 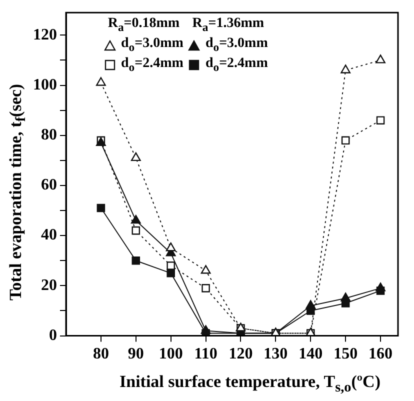 What do you see at coordinates (170, 354) in the screenshot?
I see `x-tick-label: 100` at bounding box center [170, 354].